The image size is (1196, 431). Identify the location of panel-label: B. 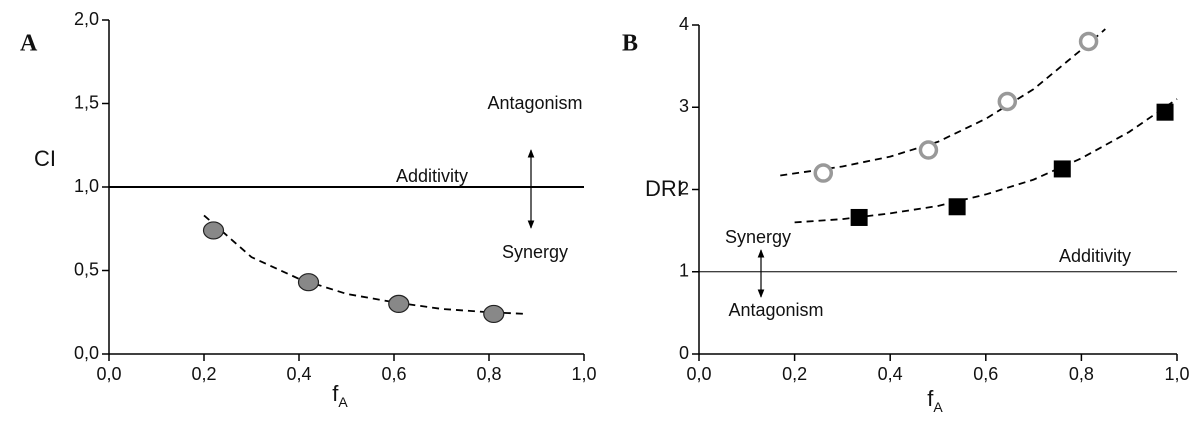
(630, 44).